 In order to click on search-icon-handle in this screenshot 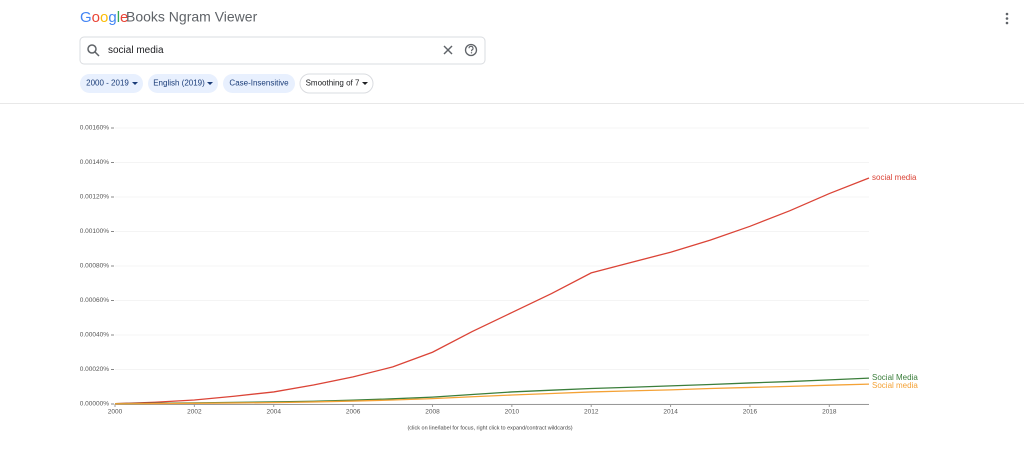, I will do `click(97, 54)`.